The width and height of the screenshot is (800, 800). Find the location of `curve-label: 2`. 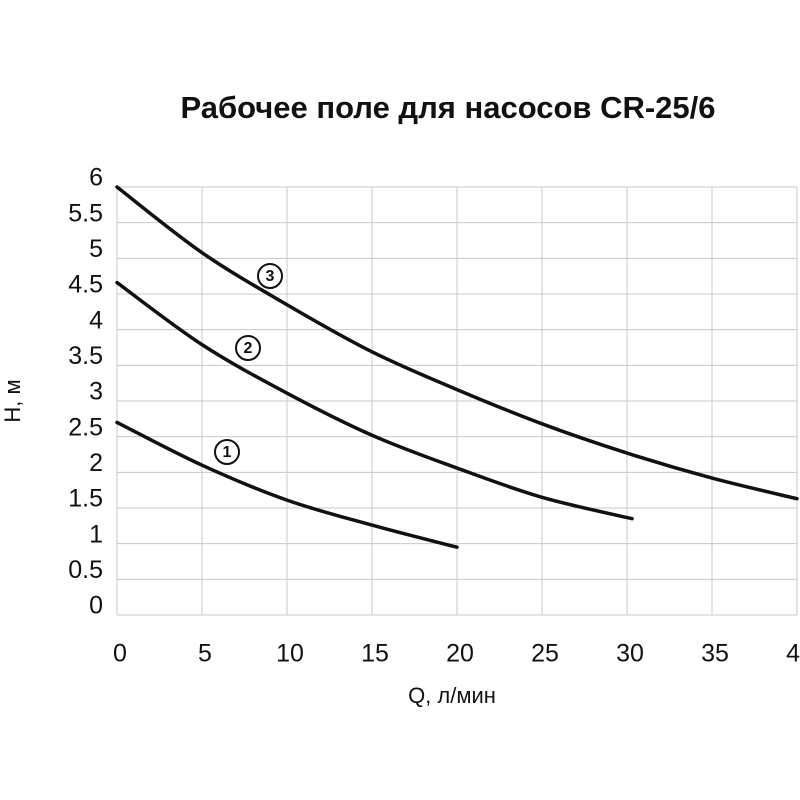

curve-label: 2 is located at coordinates (248, 348).